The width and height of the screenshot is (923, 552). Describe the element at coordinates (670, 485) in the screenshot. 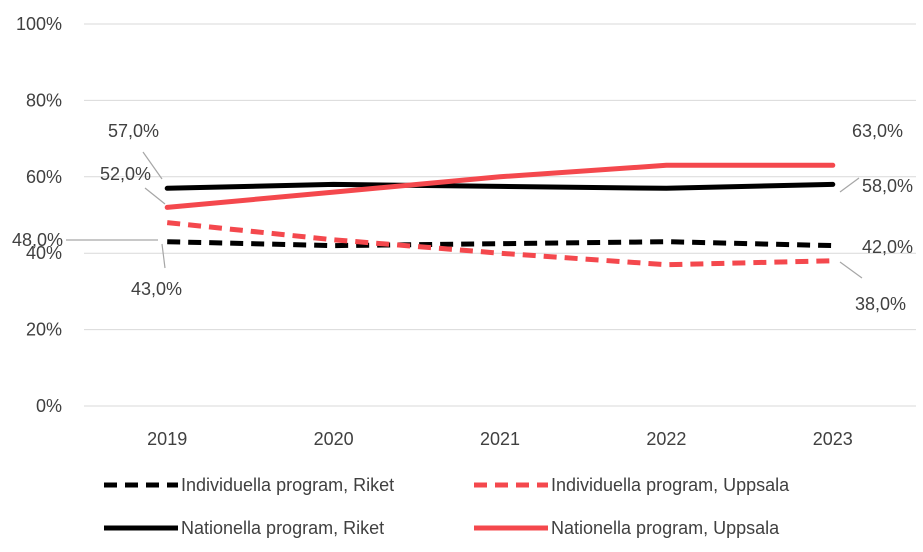

I see `legend-label: Individuella program, Uppsala` at that location.